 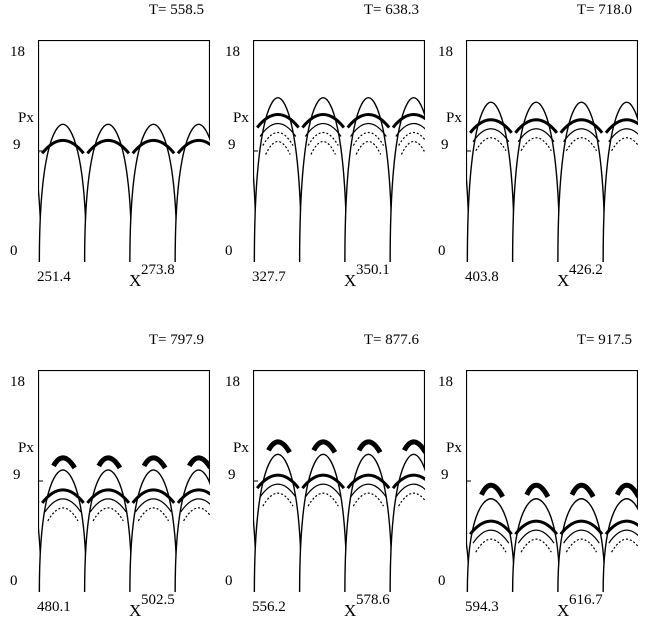 What do you see at coordinates (54, 277) in the screenshot?
I see `x-tick-min: 251.4` at bounding box center [54, 277].